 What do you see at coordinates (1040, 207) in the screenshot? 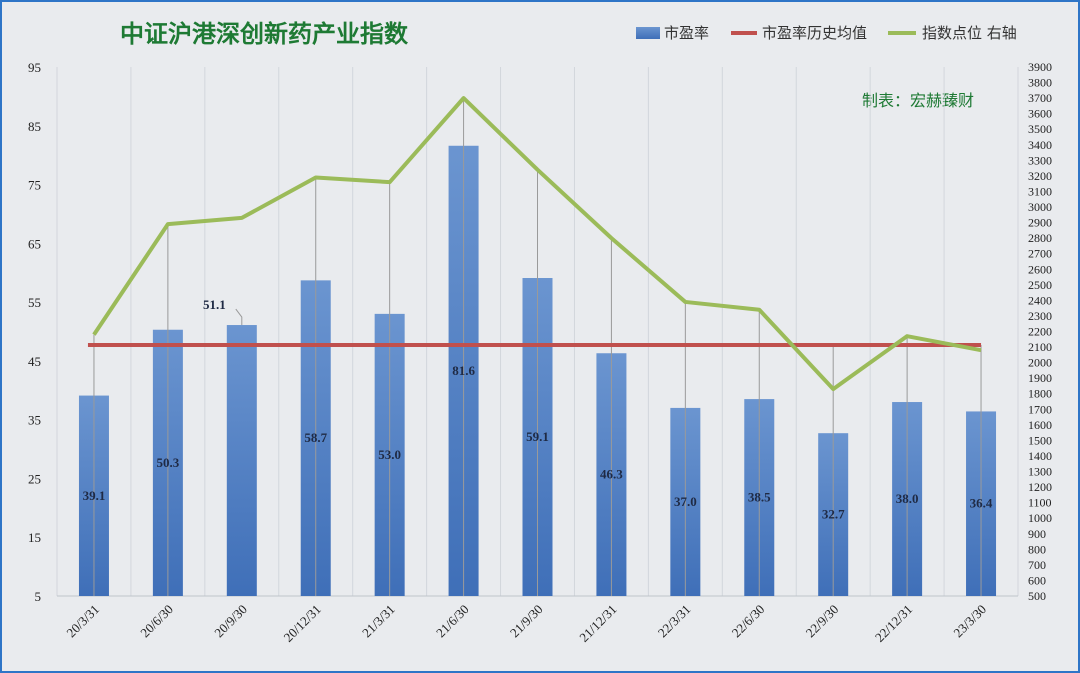
I see `y-right-tick-label: 3000` at bounding box center [1040, 207].